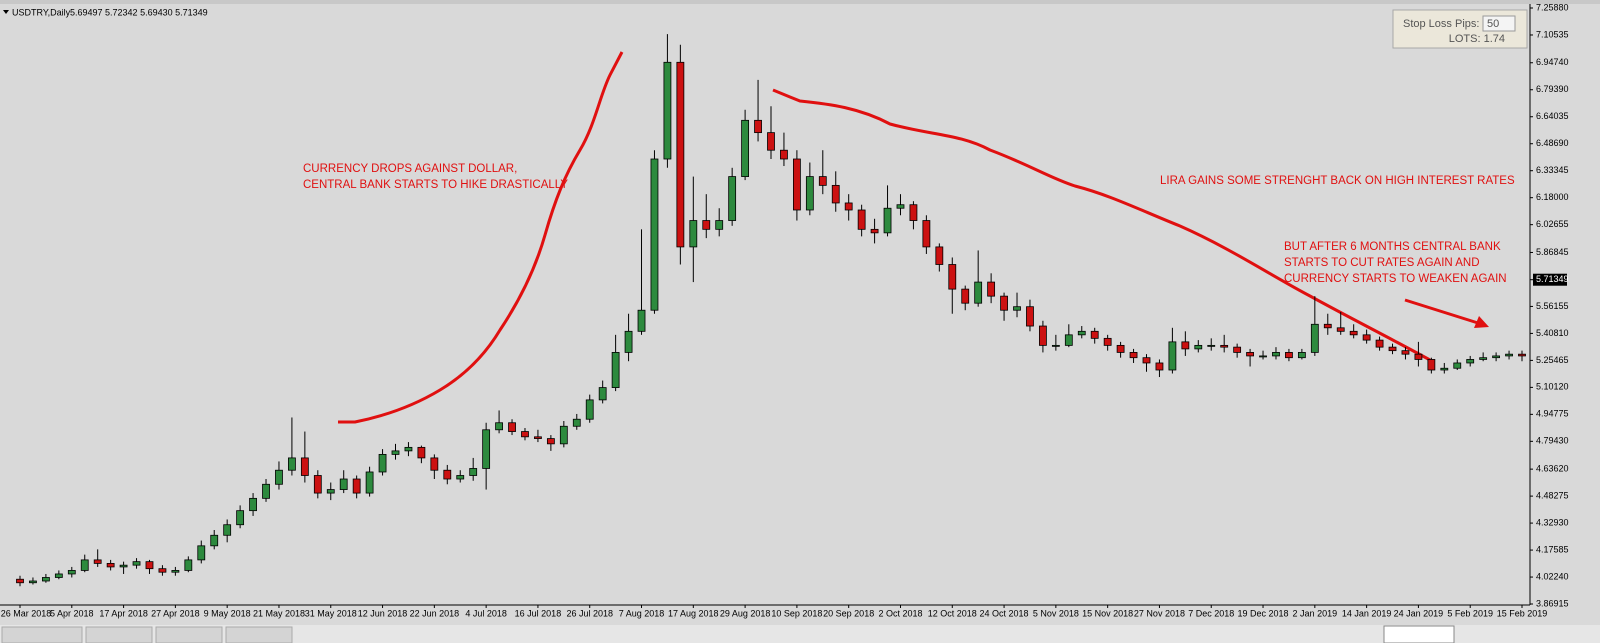 The width and height of the screenshot is (1600, 643). What do you see at coordinates (175, 613) in the screenshot?
I see `x-tick-label: 27 Apr 2018` at bounding box center [175, 613].